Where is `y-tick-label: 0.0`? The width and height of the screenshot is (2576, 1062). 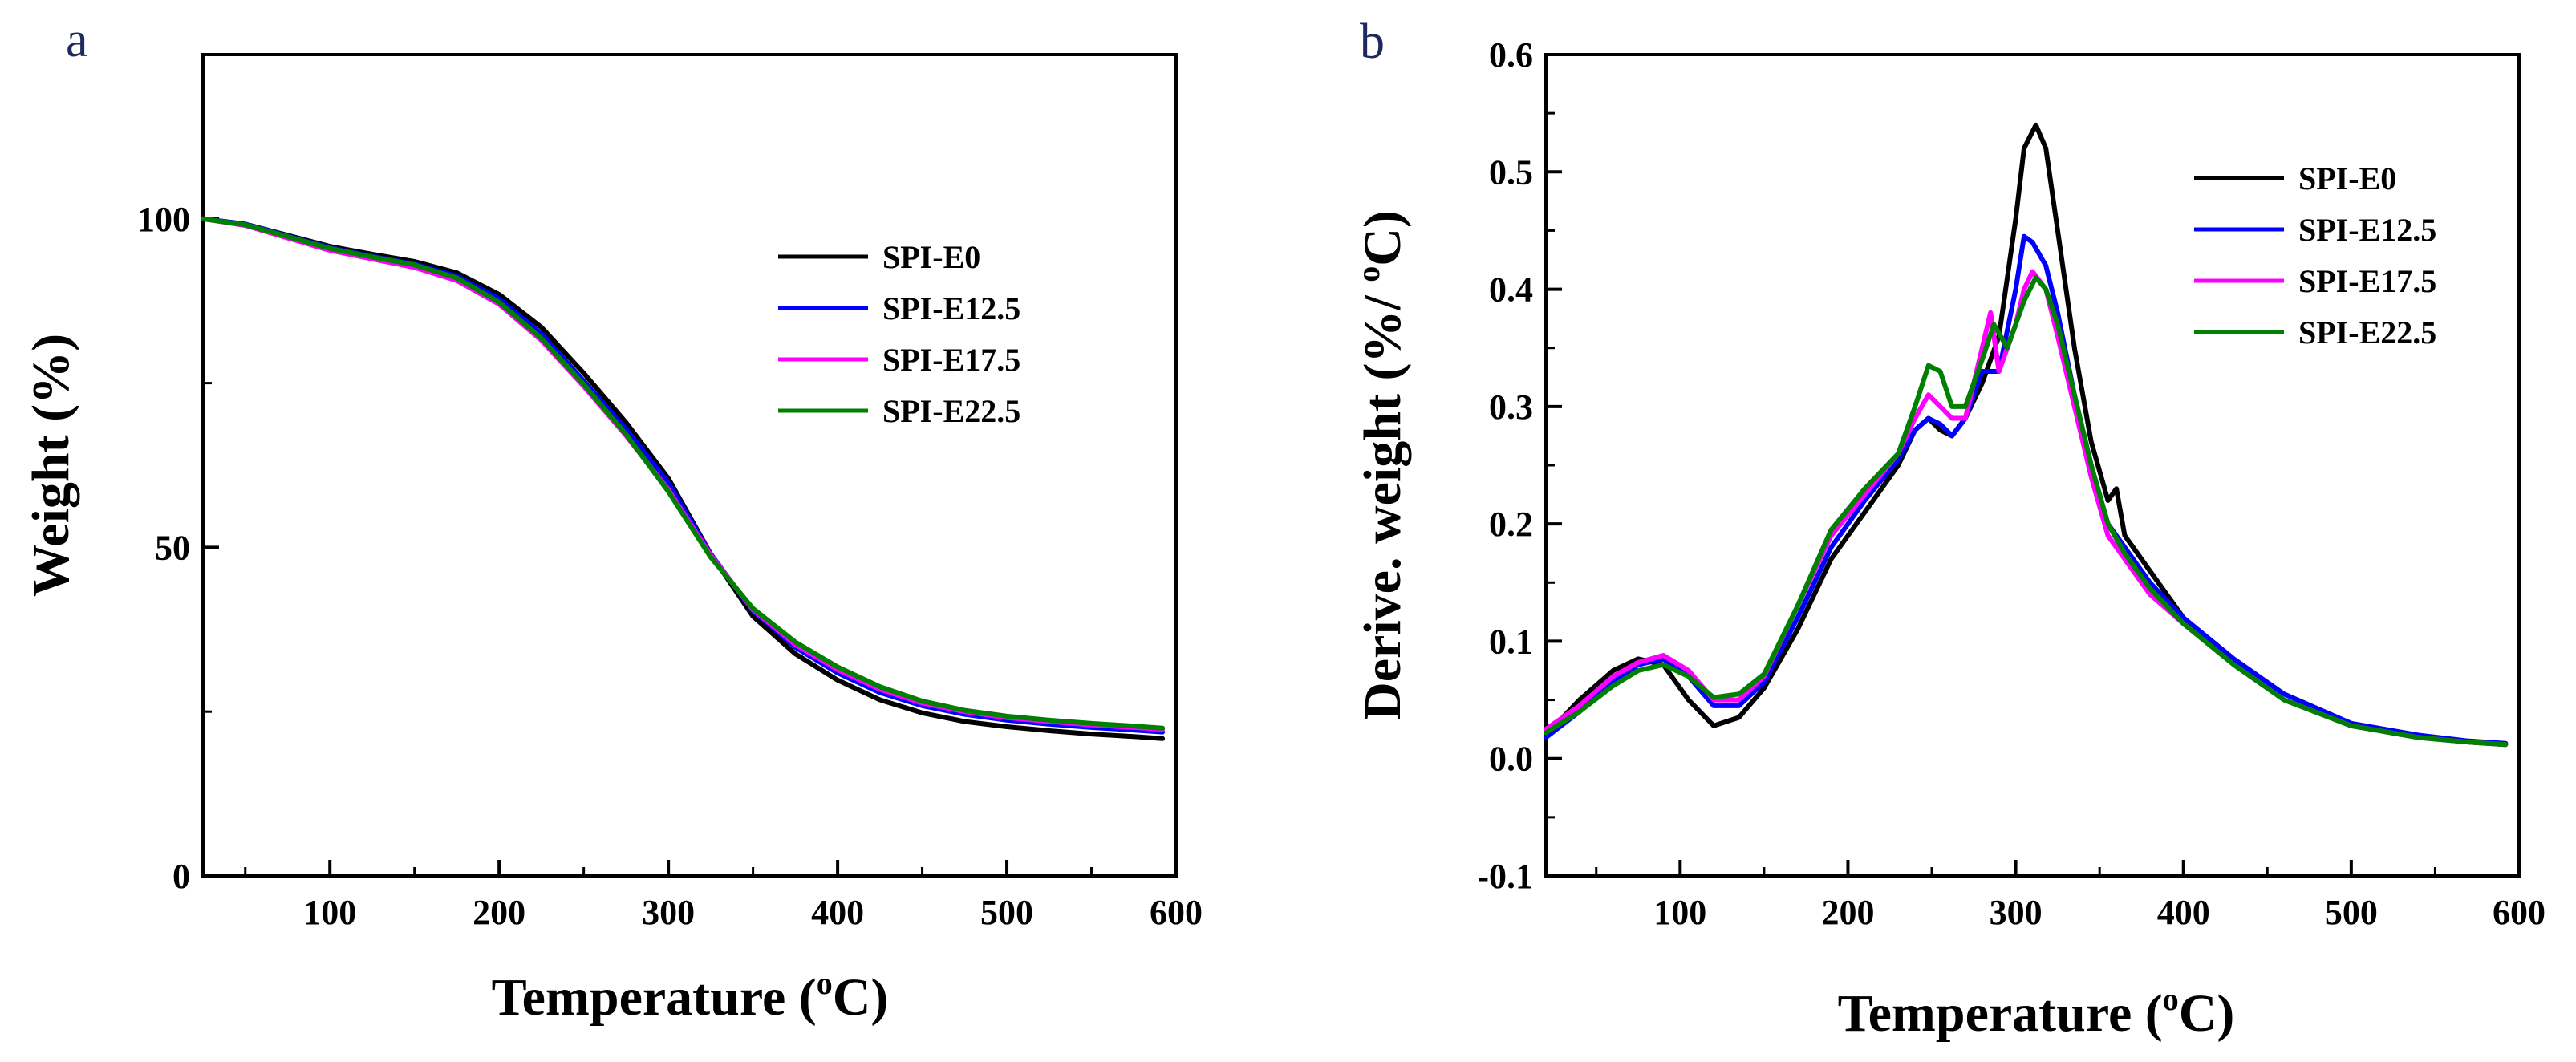
y-tick-label: 0.0 is located at coordinates (1511, 759).